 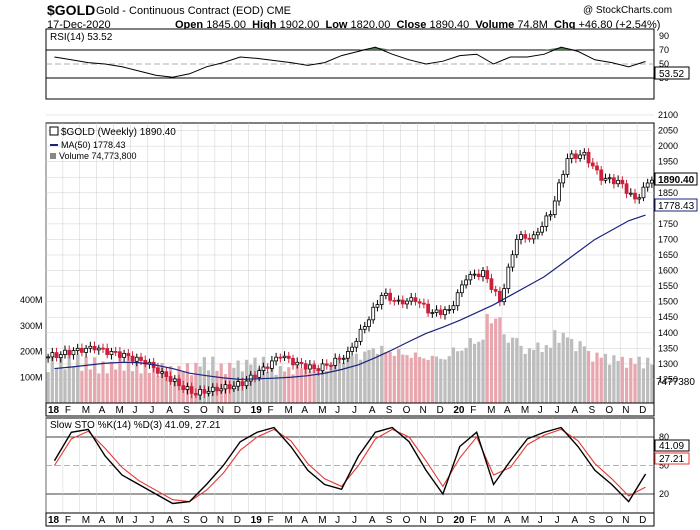 I want to click on month-axis-top: 18 F M A M J J A S O N D 19 F M A M J J A S O N D 20 F M A M J J A S O N D, so click(x=350, y=409).